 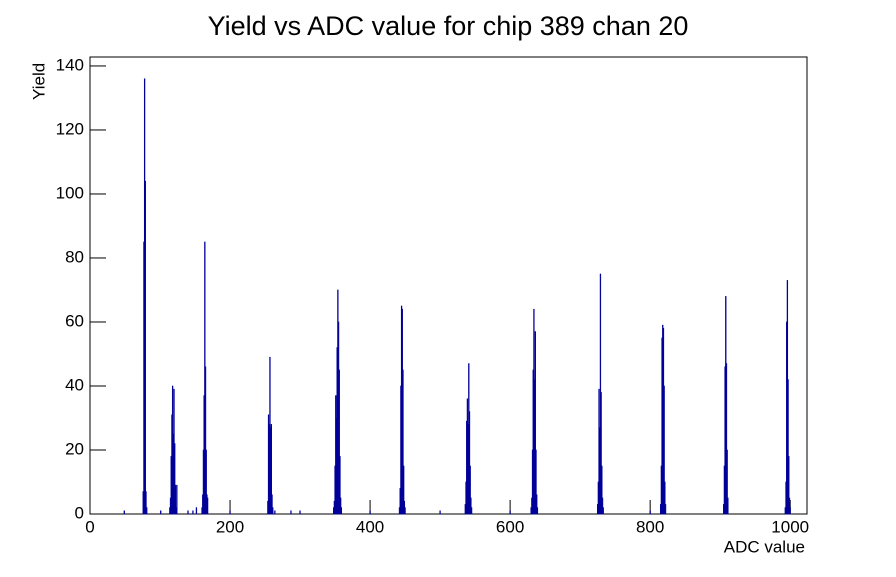 What do you see at coordinates (70, 128) in the screenshot?
I see `y-tick-label: 120` at bounding box center [70, 128].